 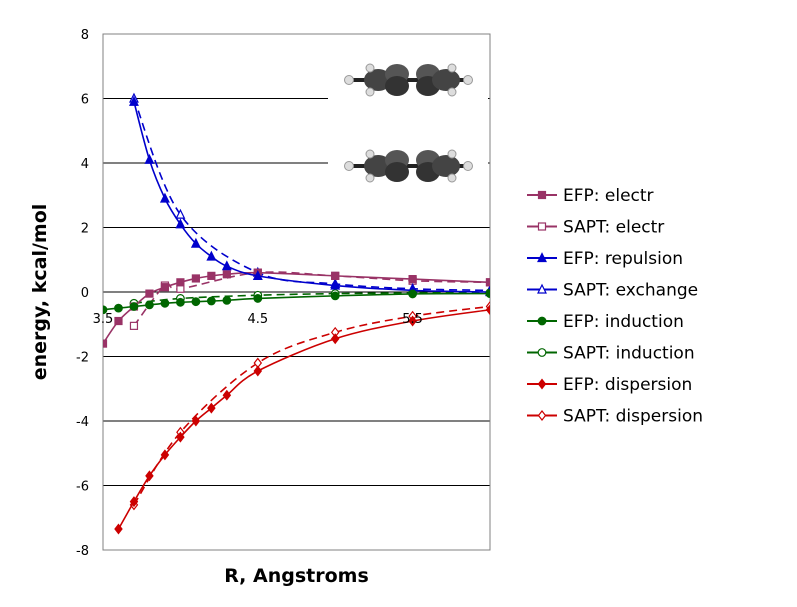 I want to click on y-tick-label: 6, so click(x=85, y=100).